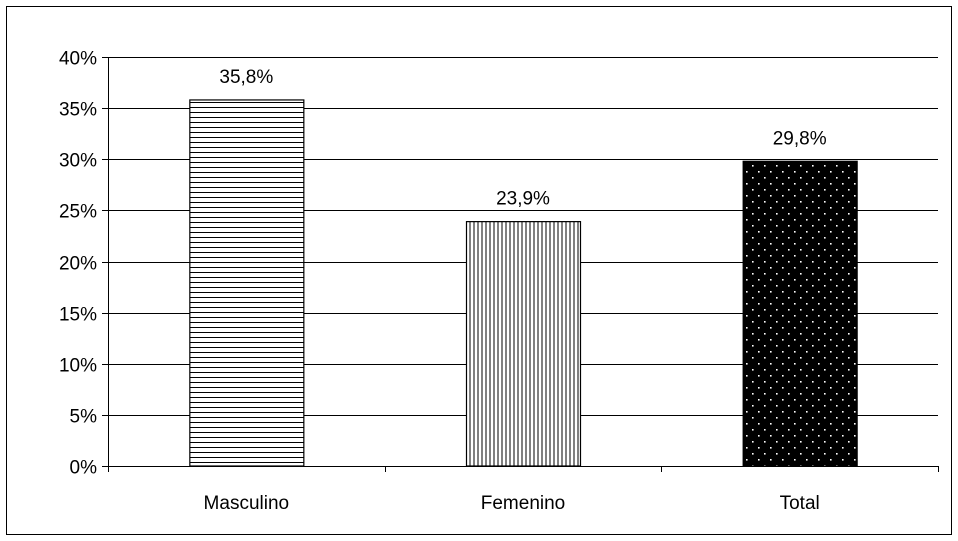 The image size is (958, 541). Describe the element at coordinates (523, 199) in the screenshot. I see `data-label: 23,9%` at that location.